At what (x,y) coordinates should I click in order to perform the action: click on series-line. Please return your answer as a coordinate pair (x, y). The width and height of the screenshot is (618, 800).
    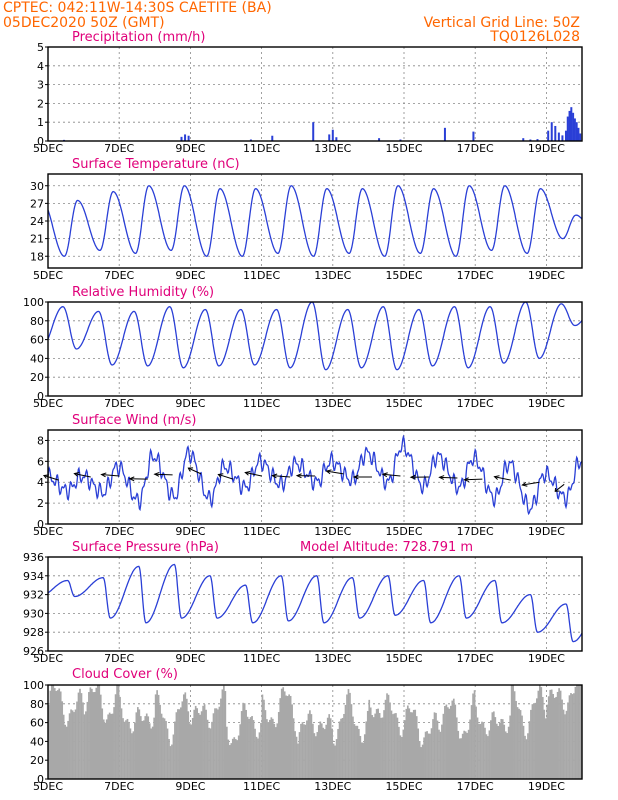
    Looking at the image, I should click on (315, 221).